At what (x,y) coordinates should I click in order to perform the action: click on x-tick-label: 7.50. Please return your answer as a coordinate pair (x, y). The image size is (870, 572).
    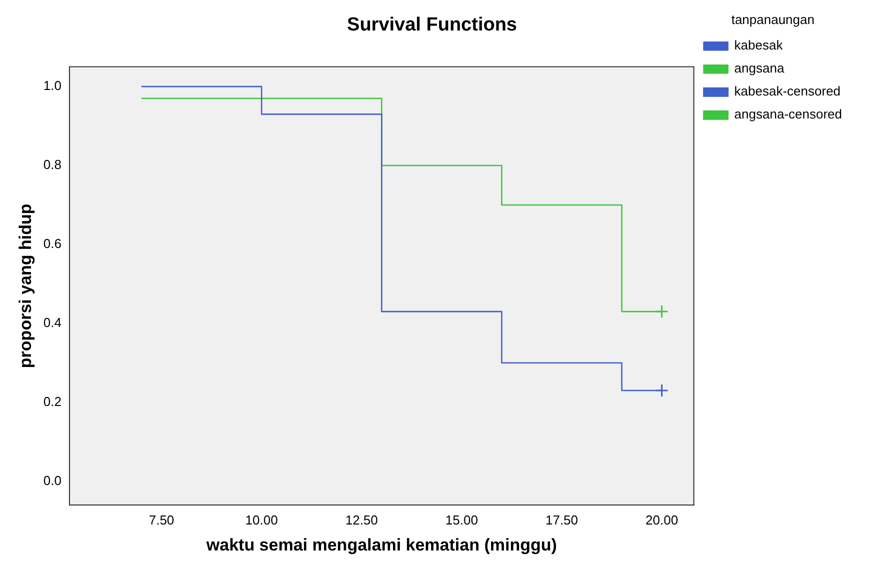
    Looking at the image, I should click on (161, 520).